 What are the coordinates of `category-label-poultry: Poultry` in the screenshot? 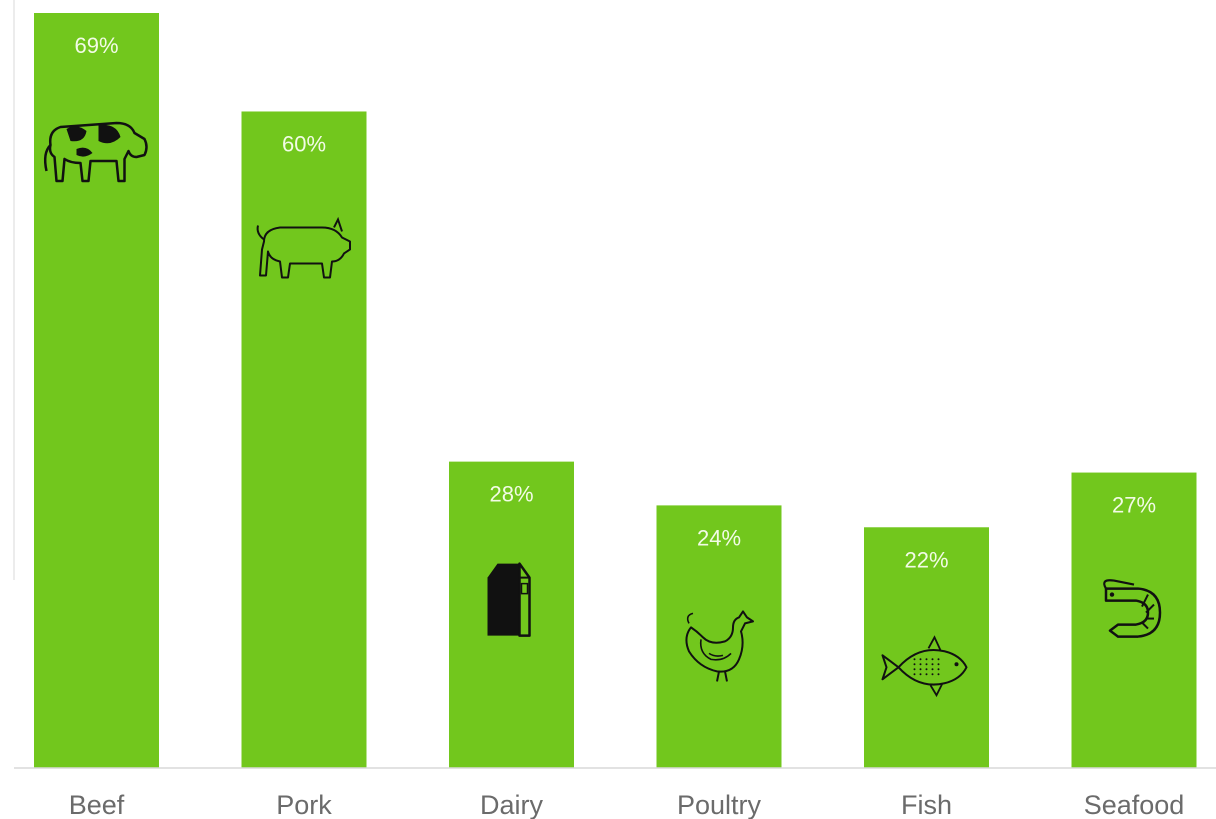 It's located at (719, 804).